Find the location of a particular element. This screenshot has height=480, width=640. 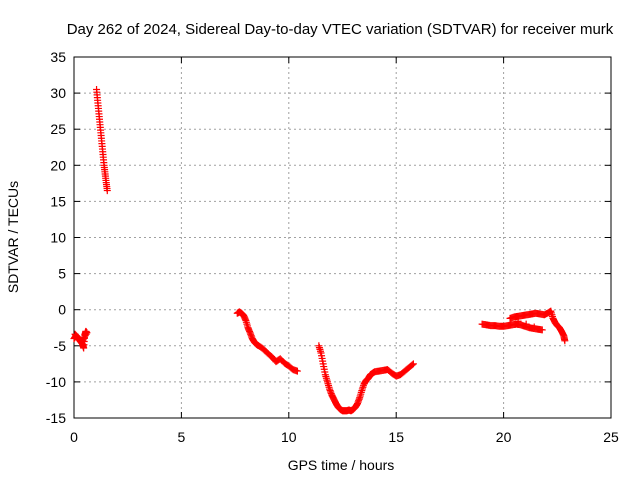

y-tick-label: 30 is located at coordinates (58, 93).